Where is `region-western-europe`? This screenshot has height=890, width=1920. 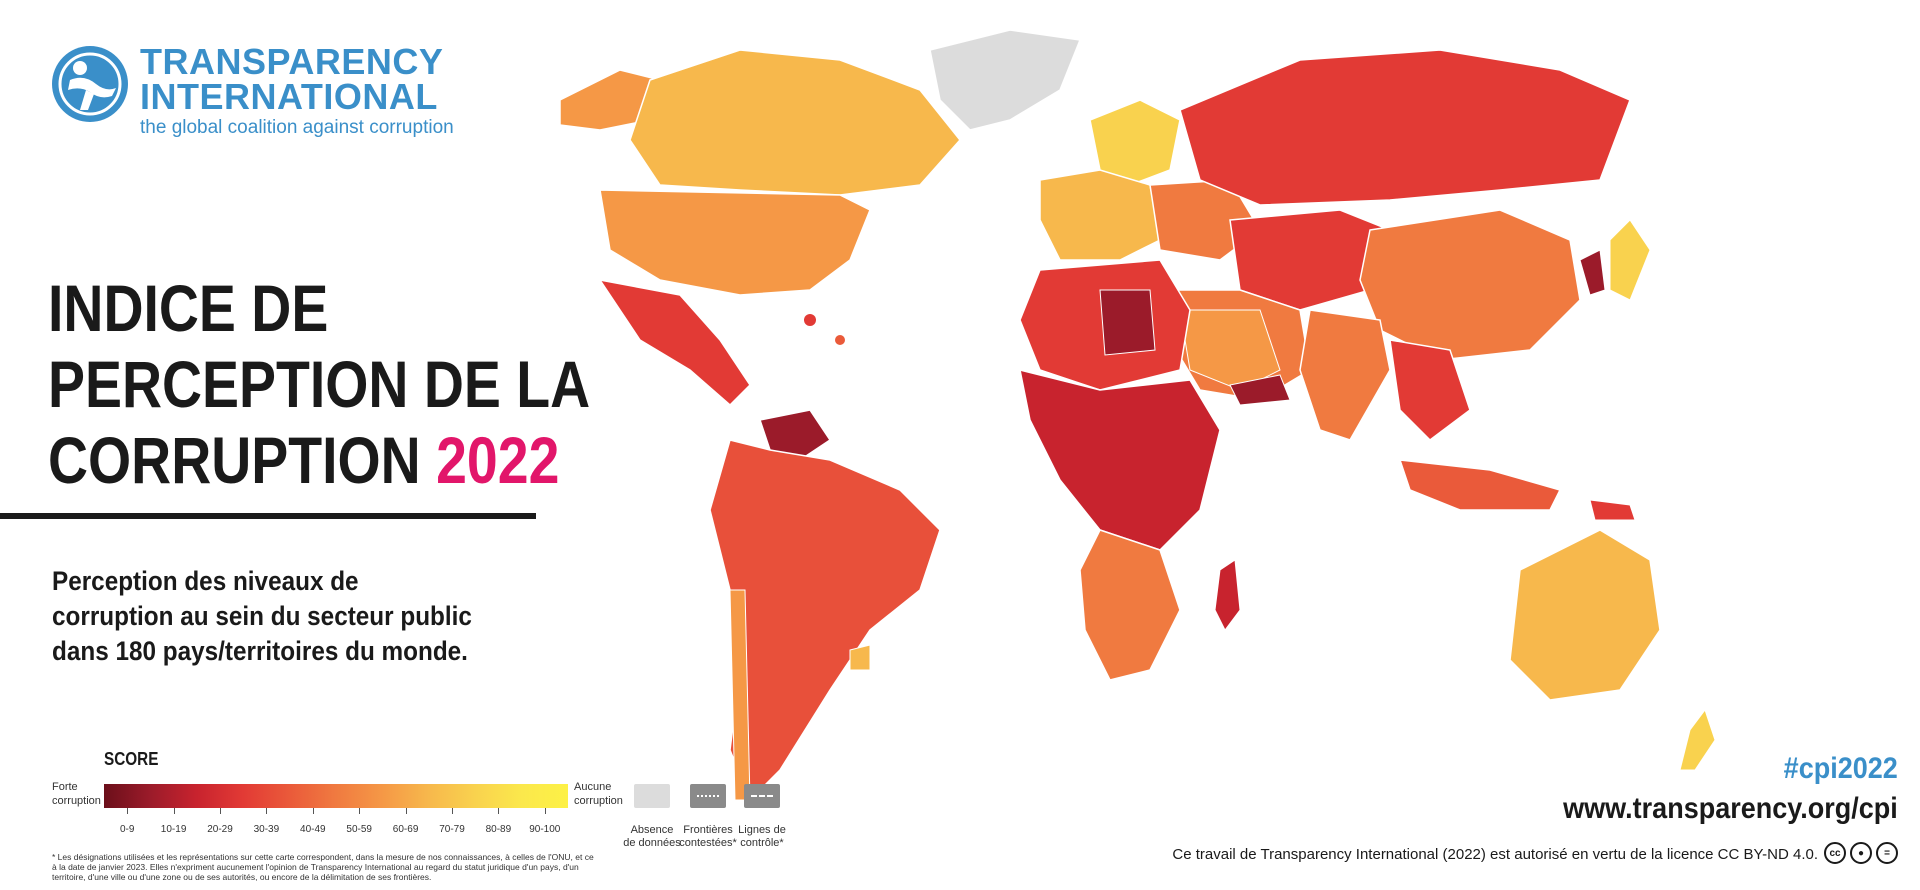
region-western-europe is located at coordinates (1100, 215).